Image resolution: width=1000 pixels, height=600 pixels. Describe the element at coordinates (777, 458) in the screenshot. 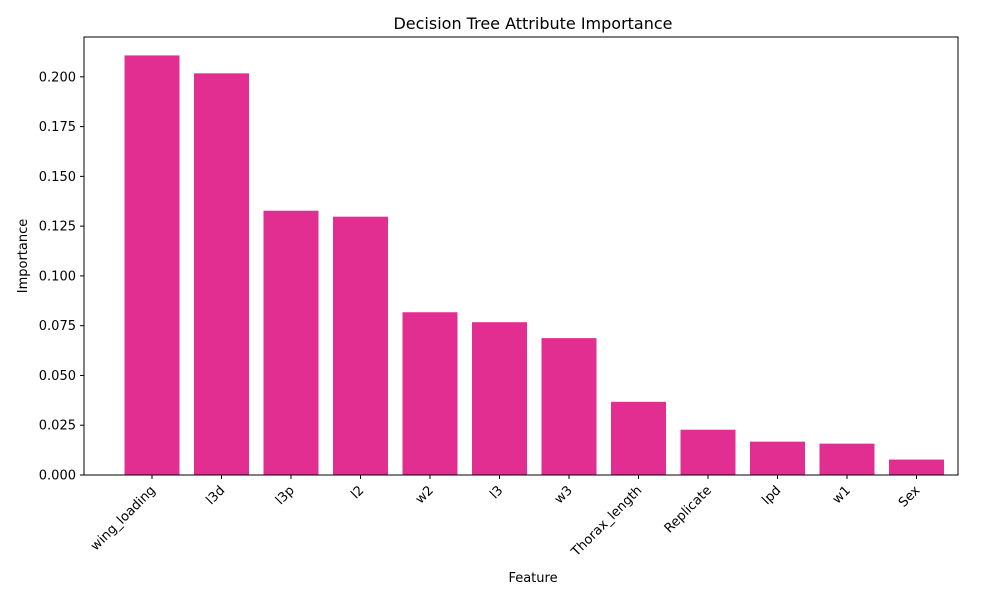

I see `bar-lpd` at that location.